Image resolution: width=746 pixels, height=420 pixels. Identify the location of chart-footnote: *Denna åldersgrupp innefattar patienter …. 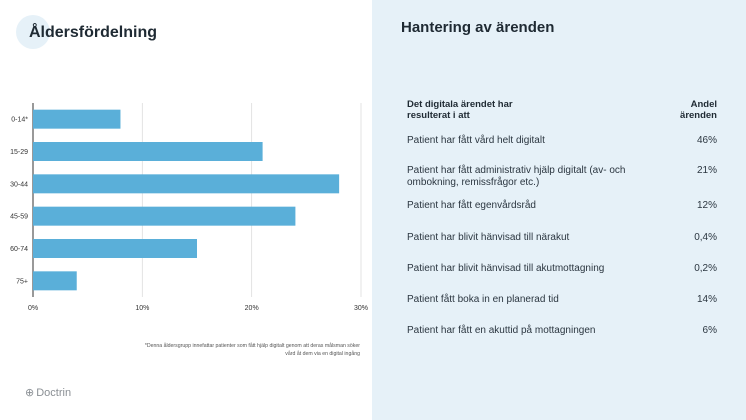
(252, 350).